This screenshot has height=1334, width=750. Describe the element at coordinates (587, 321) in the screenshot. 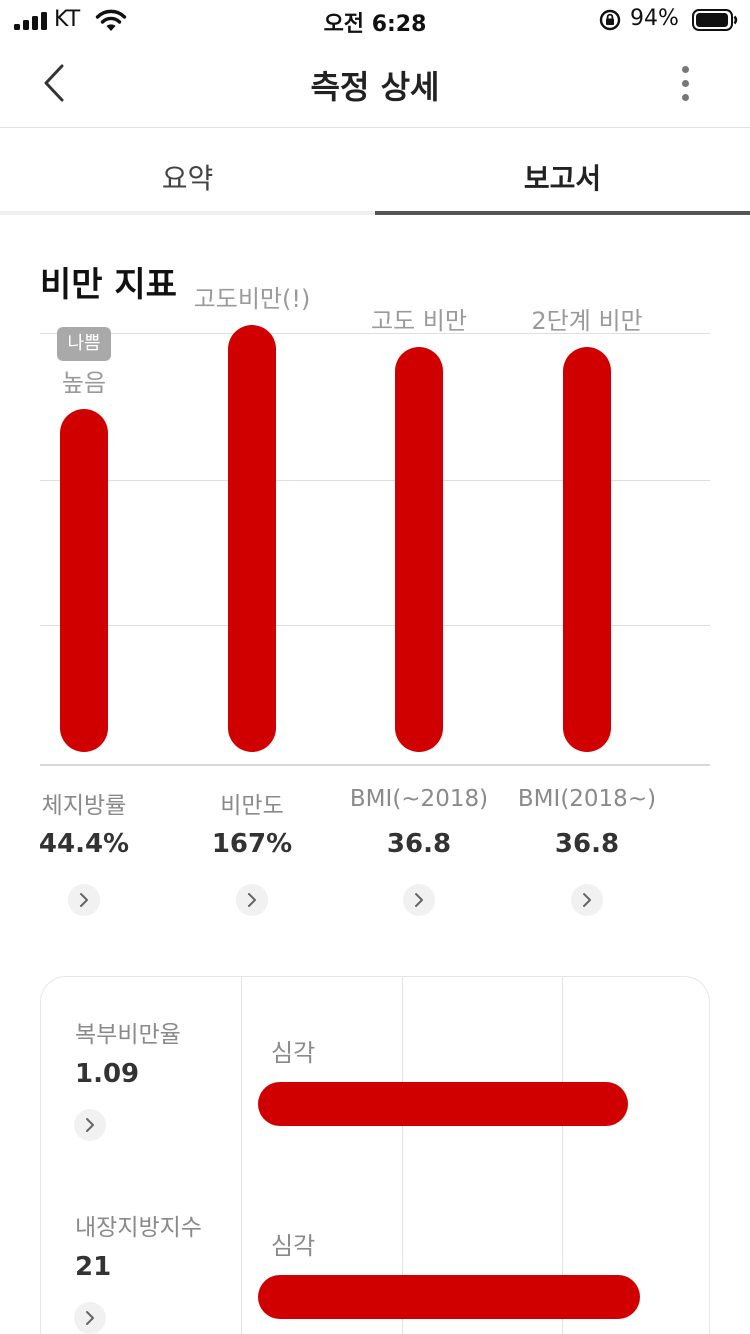

I see `bar-status-label: 2단계 비만` at that location.